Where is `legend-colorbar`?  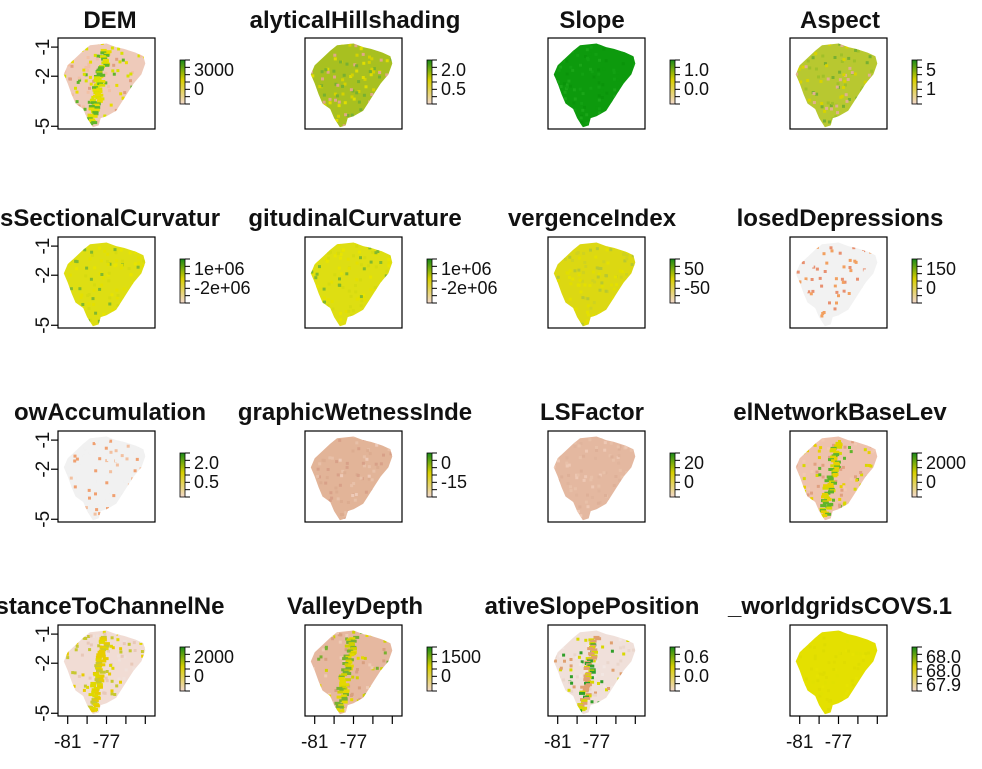 legend-colorbar is located at coordinates (914, 281).